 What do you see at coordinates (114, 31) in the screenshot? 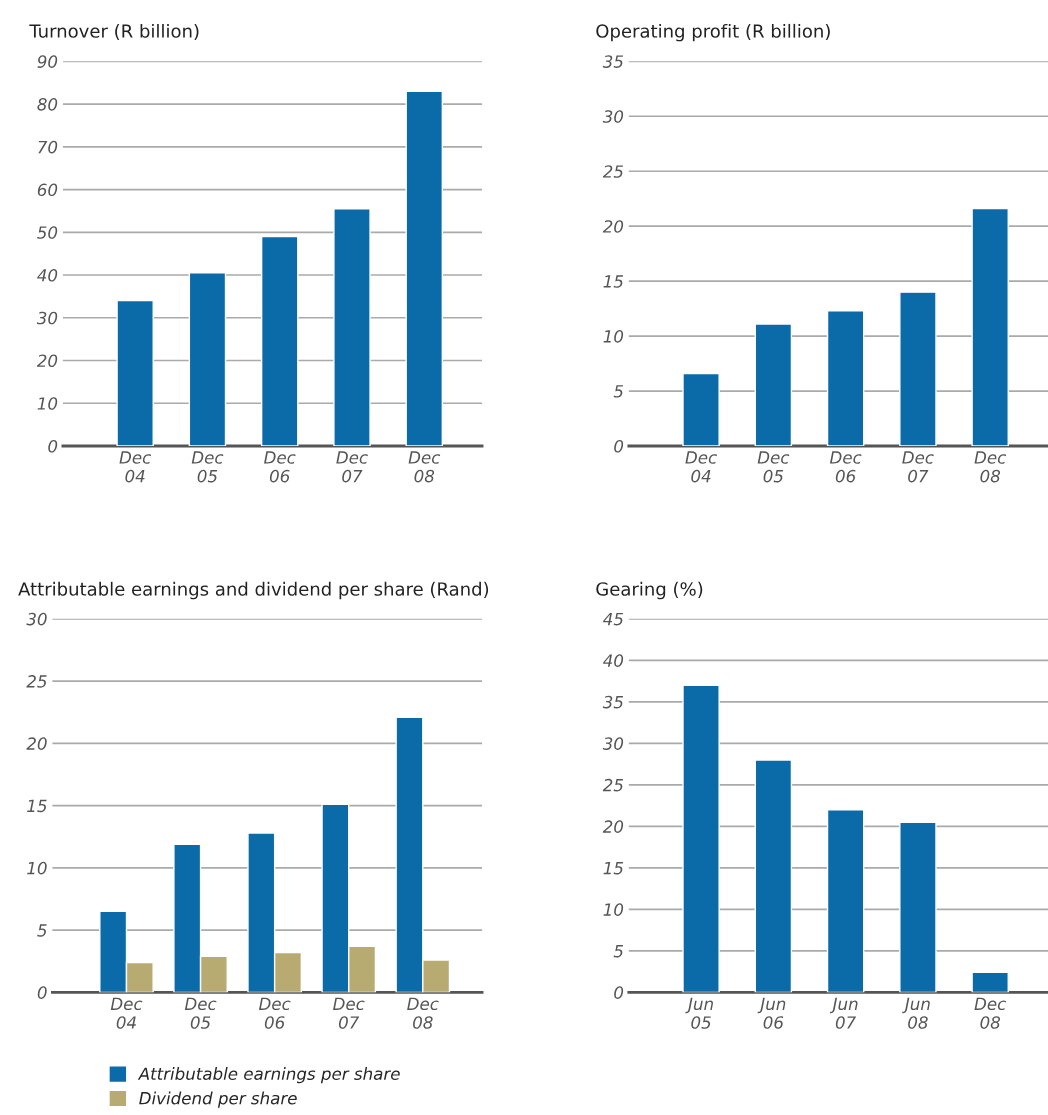
I see `chart-title: Turnover (R billion)` at bounding box center [114, 31].